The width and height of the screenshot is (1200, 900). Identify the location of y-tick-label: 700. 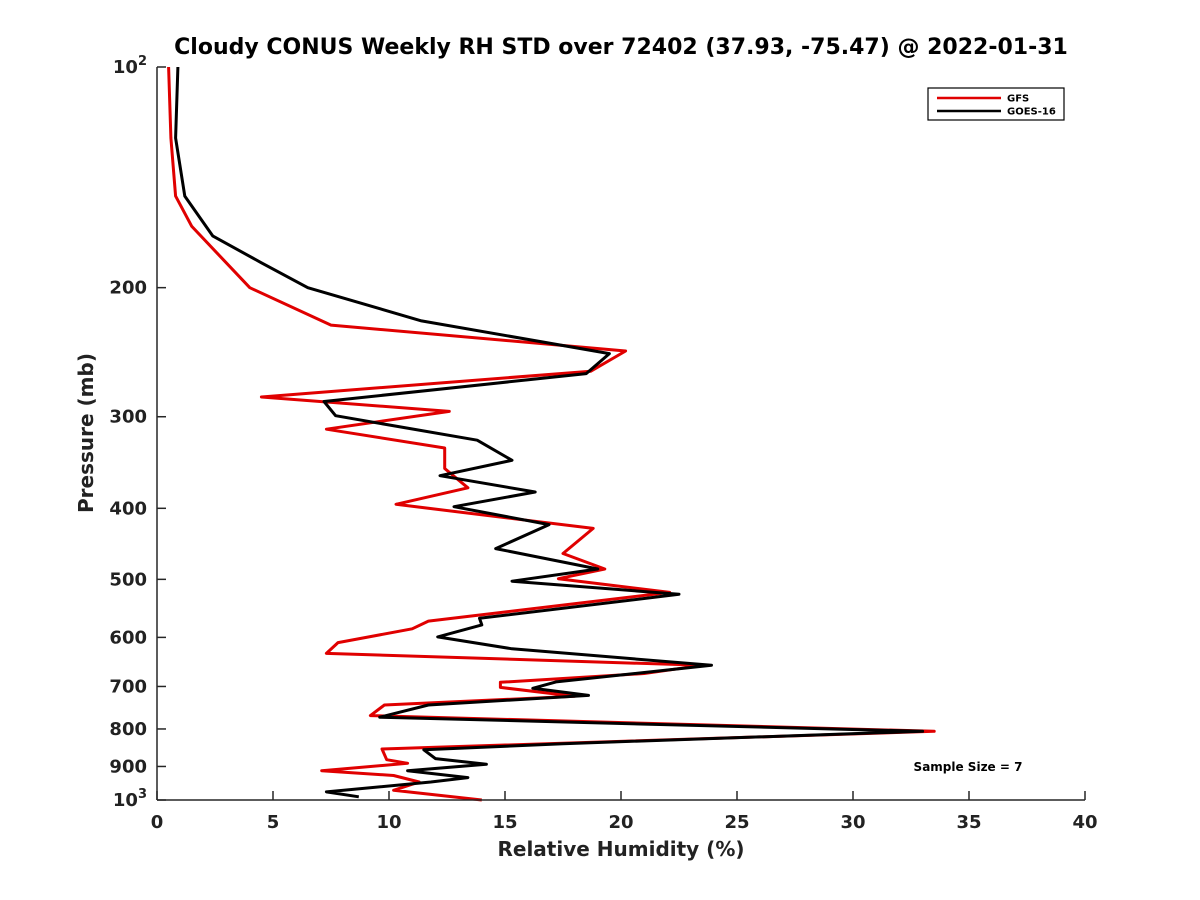
(128, 686).